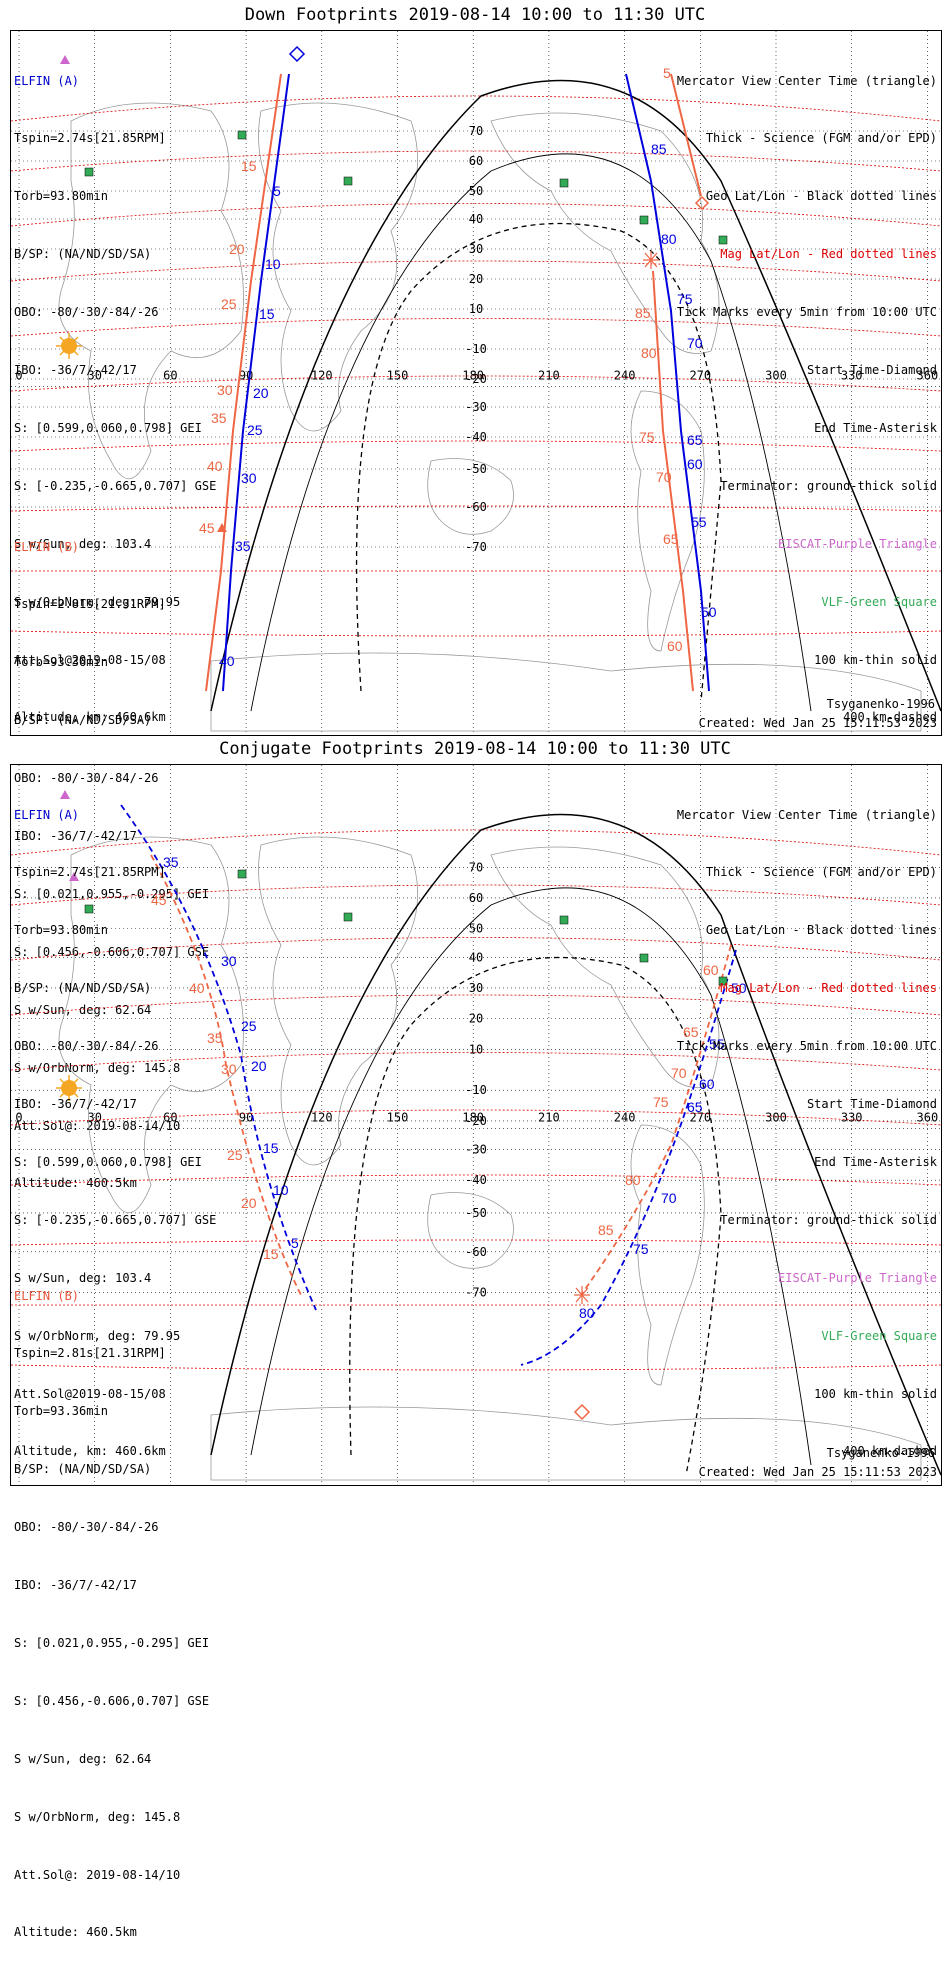  What do you see at coordinates (75, 1585) in the screenshot?
I see `elfin-b-line: IBO: -36/7/-42/17` at bounding box center [75, 1585].